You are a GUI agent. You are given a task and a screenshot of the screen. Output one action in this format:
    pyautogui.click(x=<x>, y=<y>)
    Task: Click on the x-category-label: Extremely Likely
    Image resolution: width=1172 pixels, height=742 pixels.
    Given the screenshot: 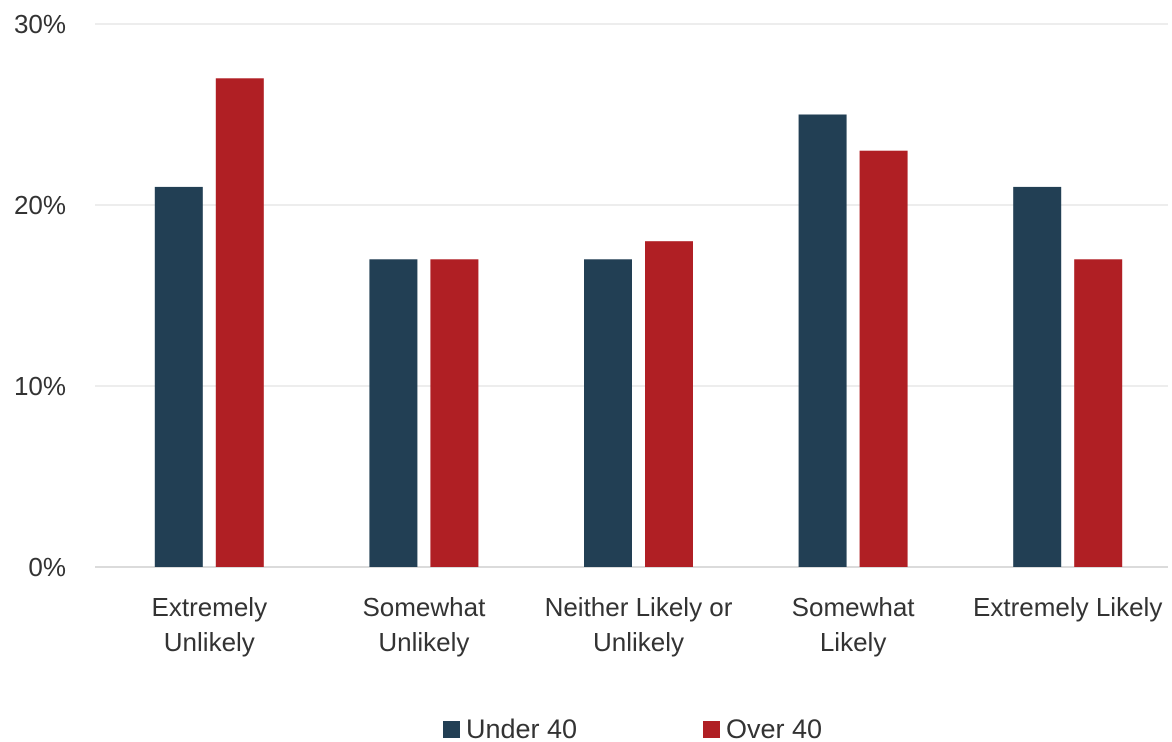 What is the action you would take?
    pyautogui.click(x=1067, y=607)
    